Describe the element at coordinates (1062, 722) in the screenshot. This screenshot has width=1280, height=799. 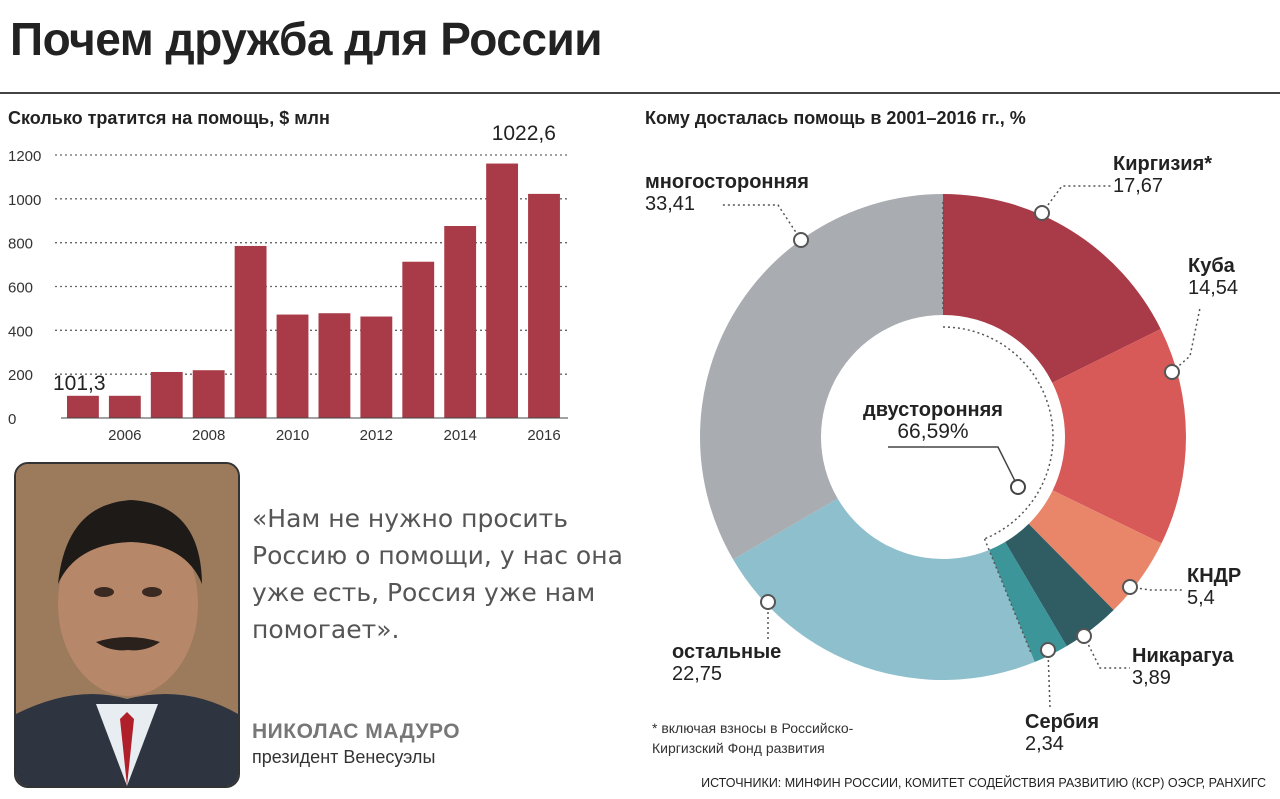
I see `slice-name: Сербия` at that location.